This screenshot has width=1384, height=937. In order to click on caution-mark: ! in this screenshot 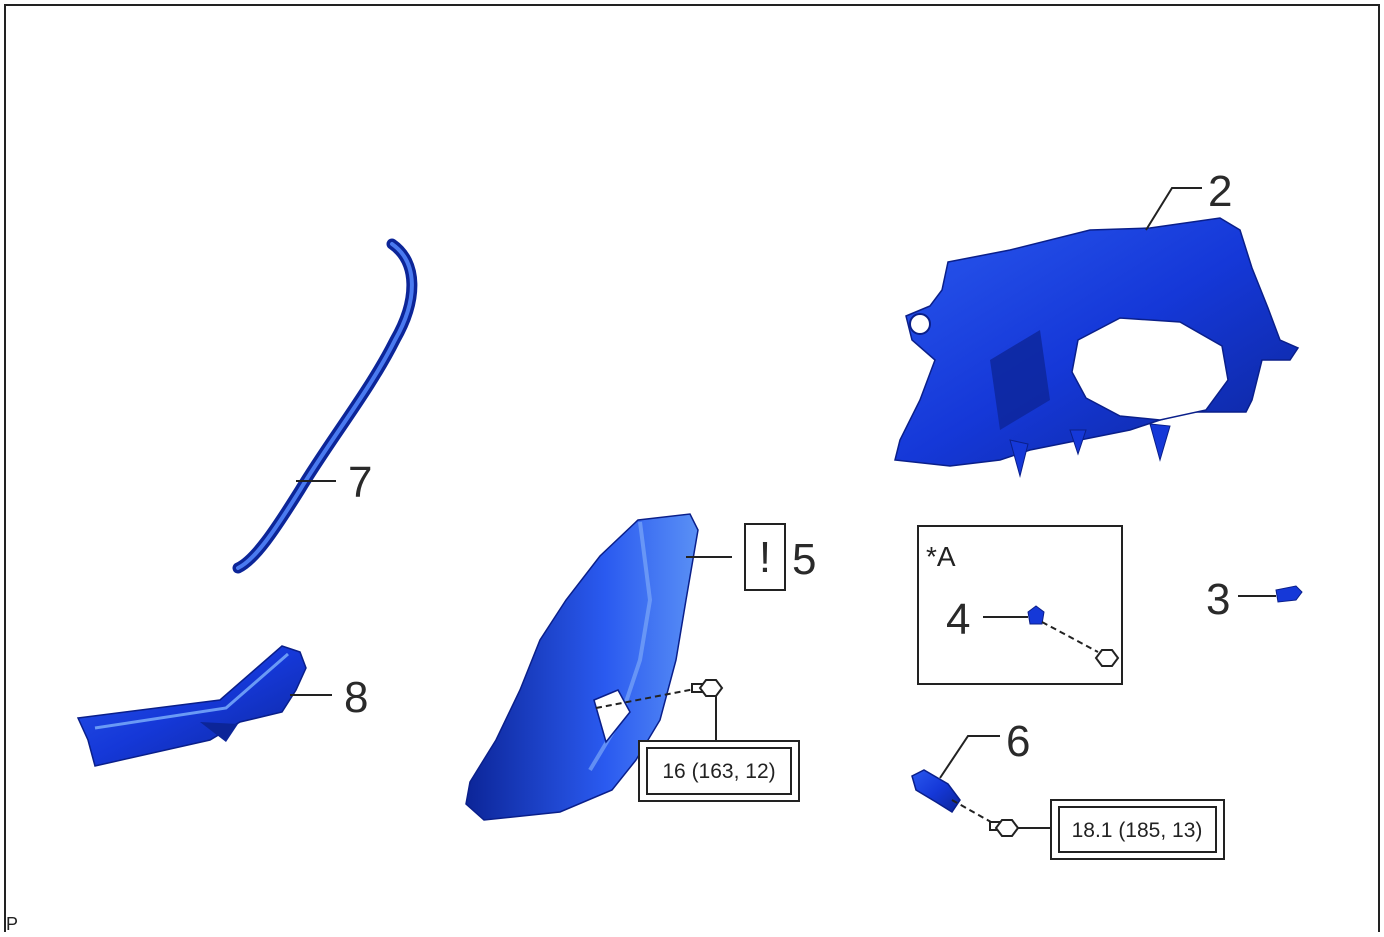, I will do `click(765, 557)`.